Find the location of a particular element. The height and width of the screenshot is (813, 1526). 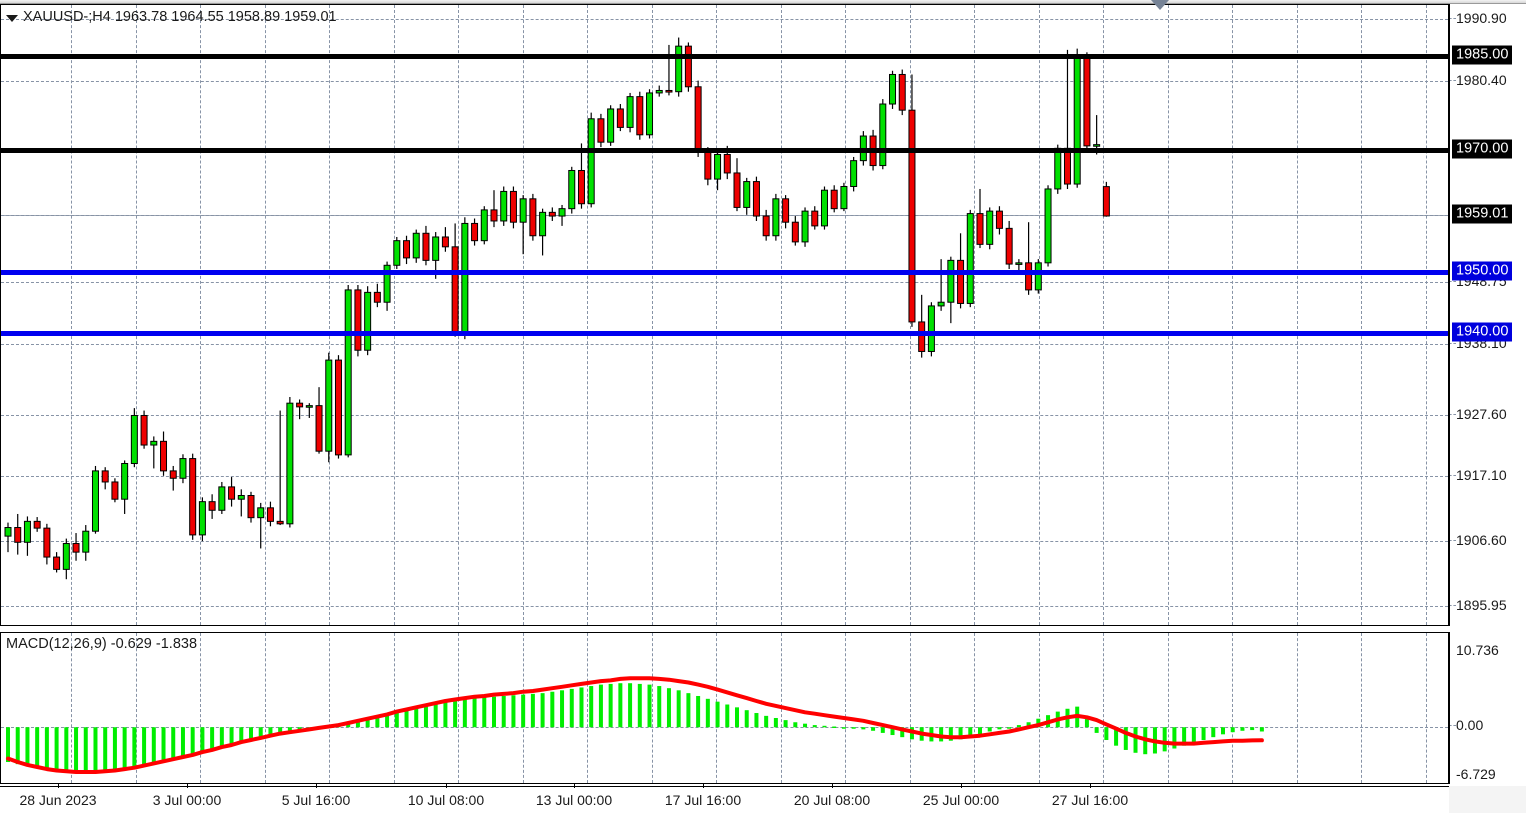

price-axis-pill-1959.01: 1959.01 is located at coordinates (1482, 214).